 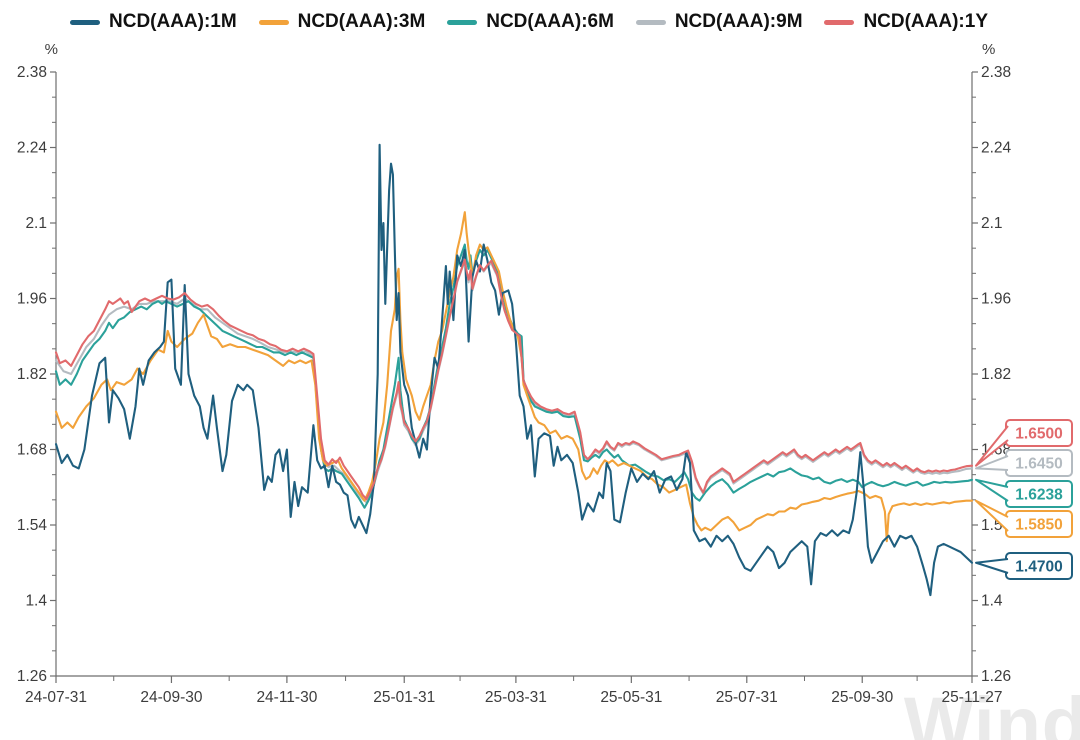 I want to click on x-tick-label: 25-01-31, so click(x=404, y=697).